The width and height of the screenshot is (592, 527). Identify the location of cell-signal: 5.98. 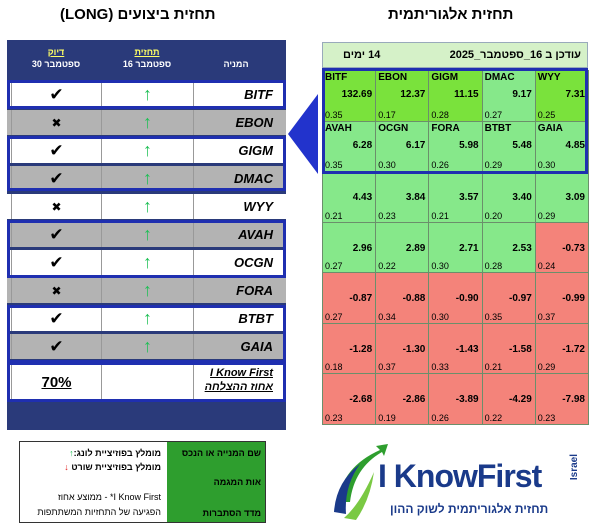
(469, 145).